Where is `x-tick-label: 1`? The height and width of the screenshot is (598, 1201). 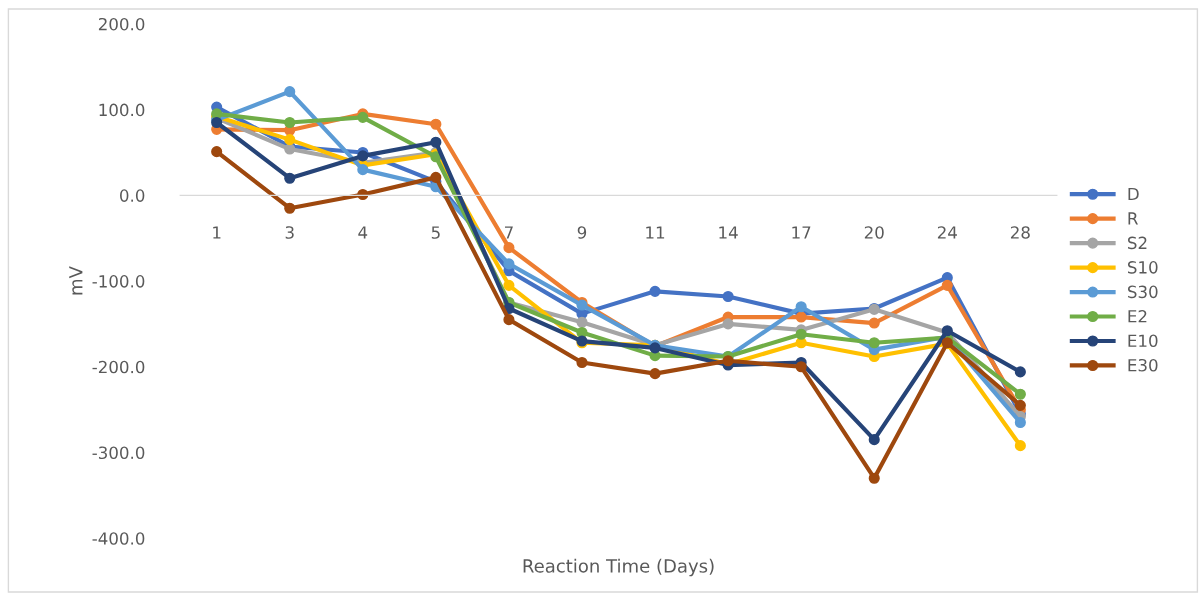
x-tick-label: 1 is located at coordinates (217, 232).